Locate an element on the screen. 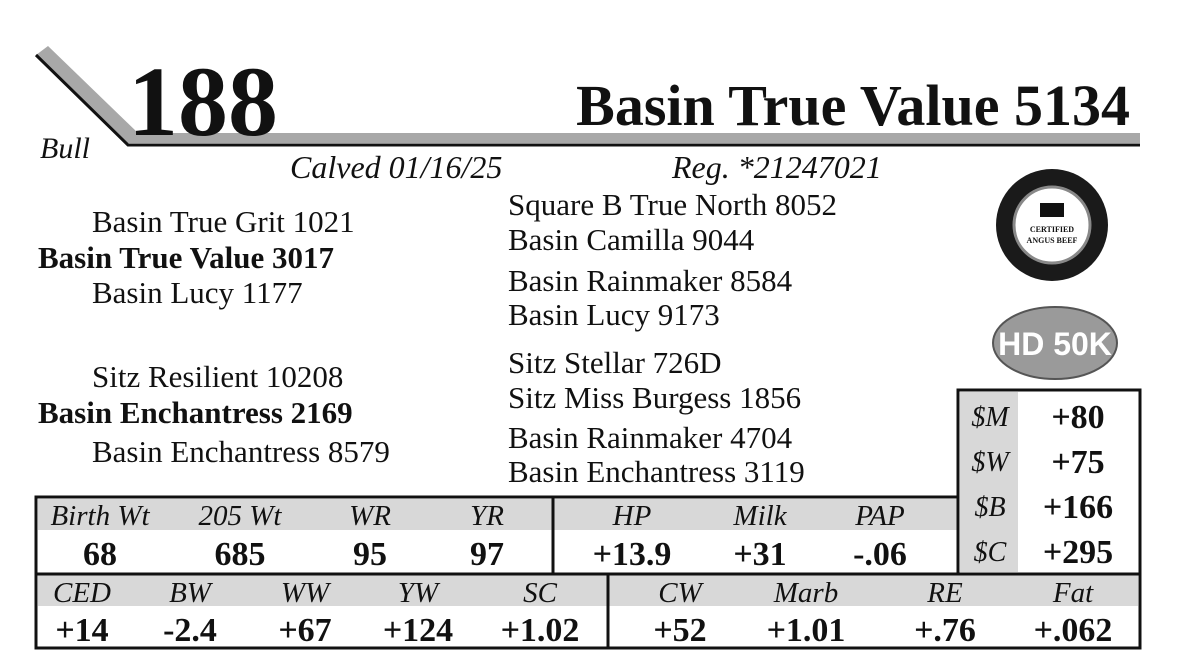 This screenshot has height=650, width=1181. column-header: BW is located at coordinates (191, 593).